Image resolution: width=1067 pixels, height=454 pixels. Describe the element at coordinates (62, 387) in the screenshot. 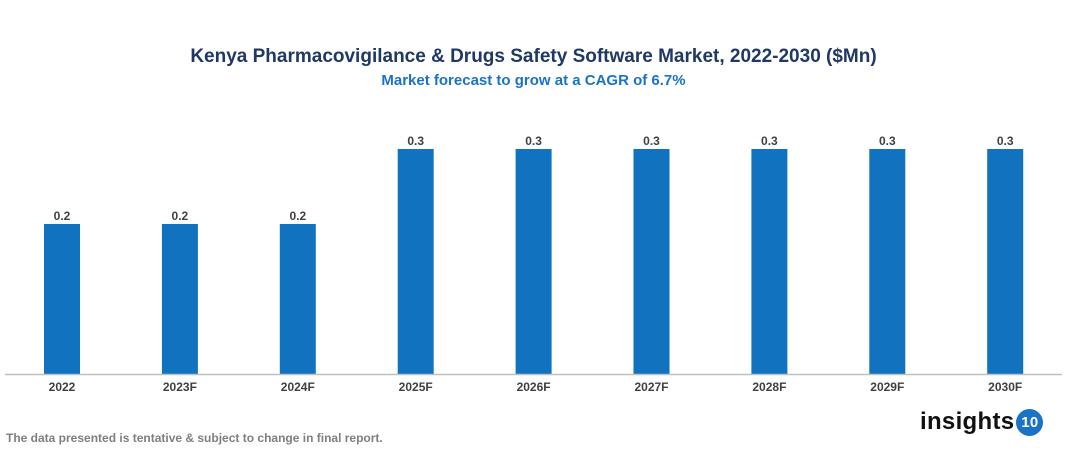

I see `x-tick-label: 2022` at that location.